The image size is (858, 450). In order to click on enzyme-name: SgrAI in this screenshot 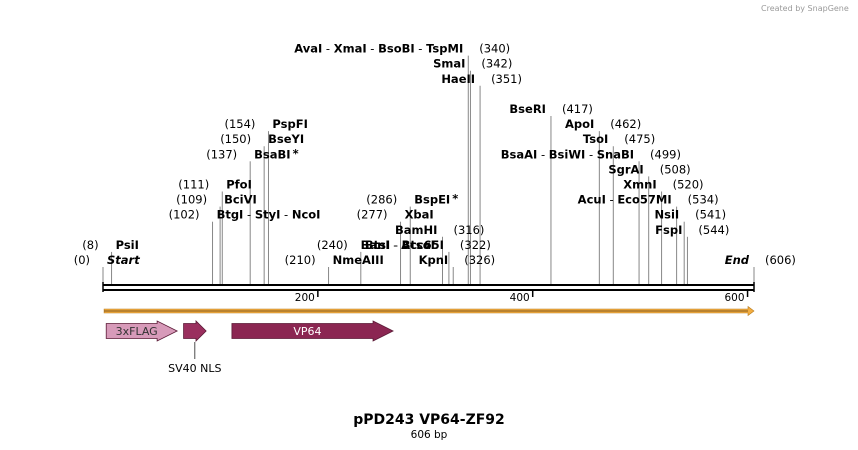, I will do `click(625, 169)`.